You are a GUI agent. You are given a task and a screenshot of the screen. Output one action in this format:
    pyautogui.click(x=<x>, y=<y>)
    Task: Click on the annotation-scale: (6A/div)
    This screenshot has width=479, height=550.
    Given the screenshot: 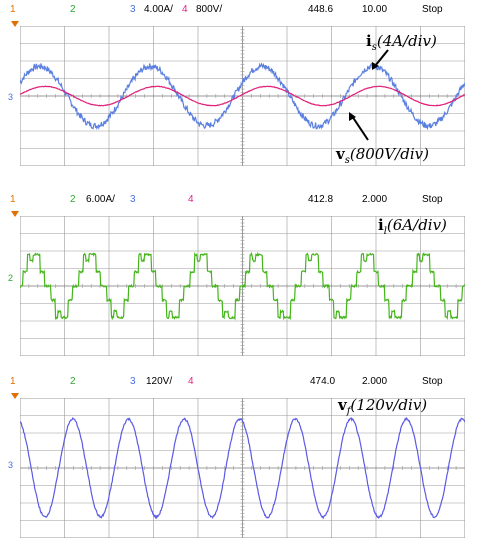 What is the action you would take?
    pyautogui.click(x=416, y=225)
    